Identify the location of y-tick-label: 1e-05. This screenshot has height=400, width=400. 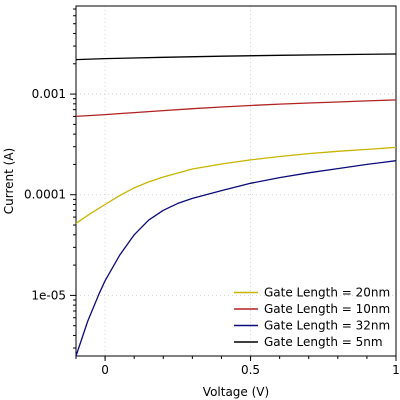
(48, 295).